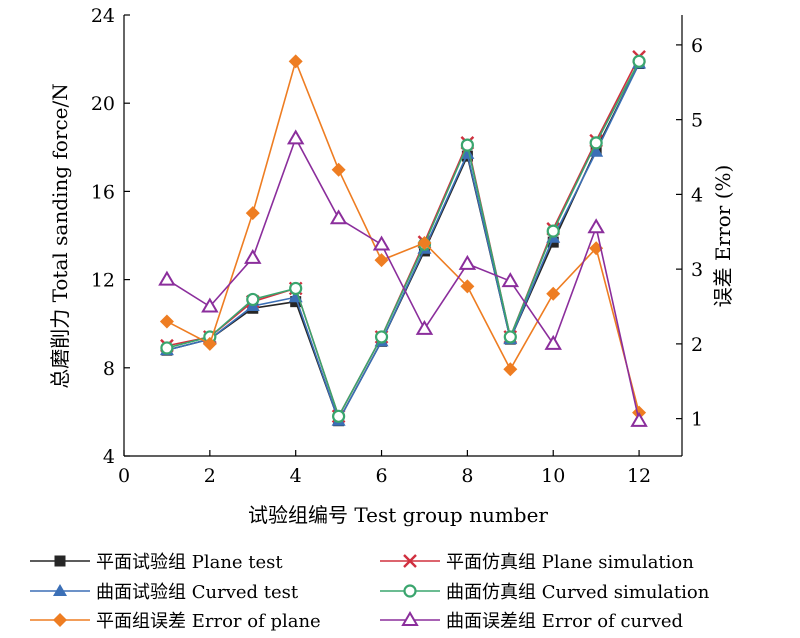  I want to click on legend-label-4: 曲面仿真组 Curved simulation, so click(578, 592).